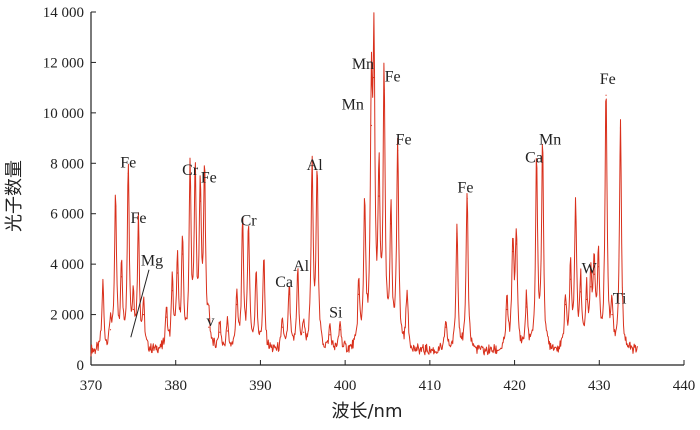  What do you see at coordinates (67, 265) in the screenshot?
I see `y-tick-label: 4 000` at bounding box center [67, 265].